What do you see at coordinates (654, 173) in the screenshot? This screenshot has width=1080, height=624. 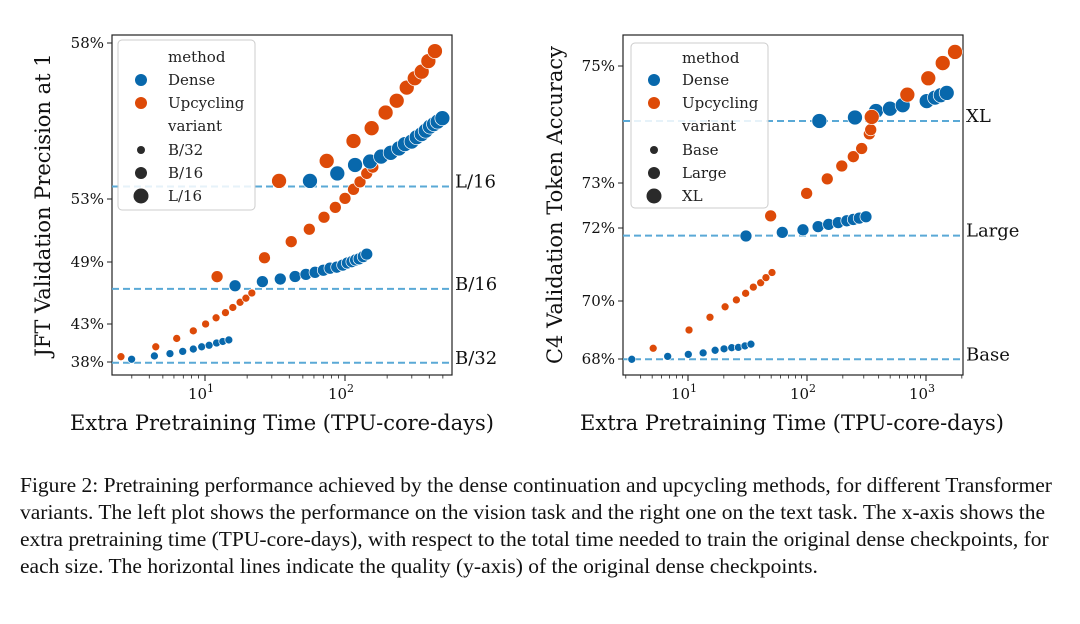 I see `legend-large-marker` at bounding box center [654, 173].